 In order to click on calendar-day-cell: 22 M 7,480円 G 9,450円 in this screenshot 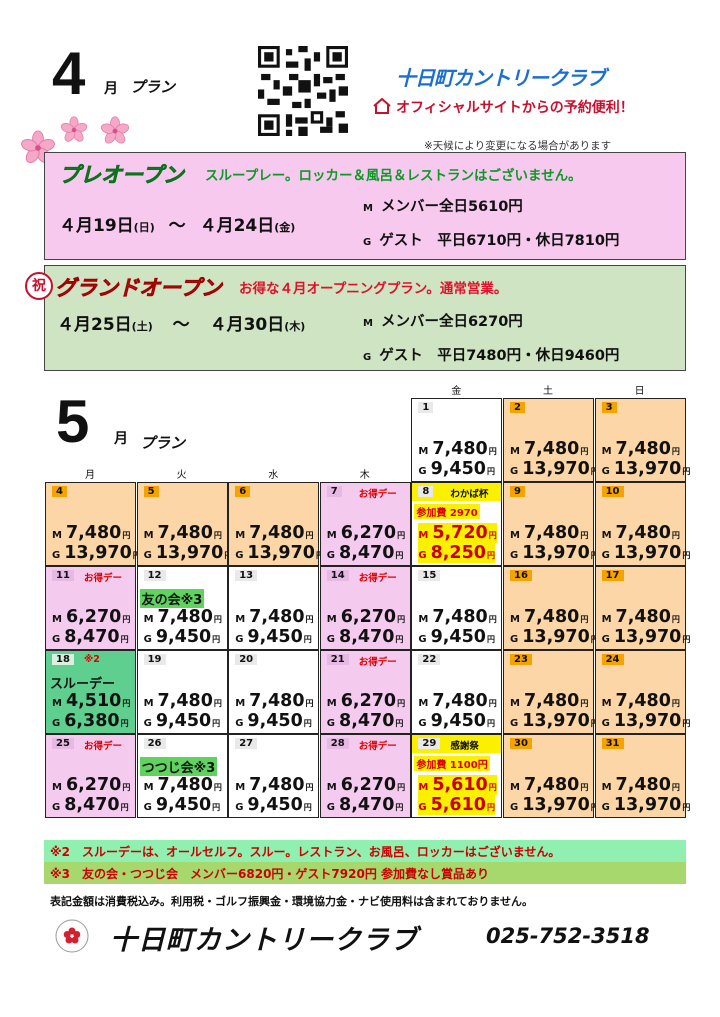, I will do `click(457, 692)`.